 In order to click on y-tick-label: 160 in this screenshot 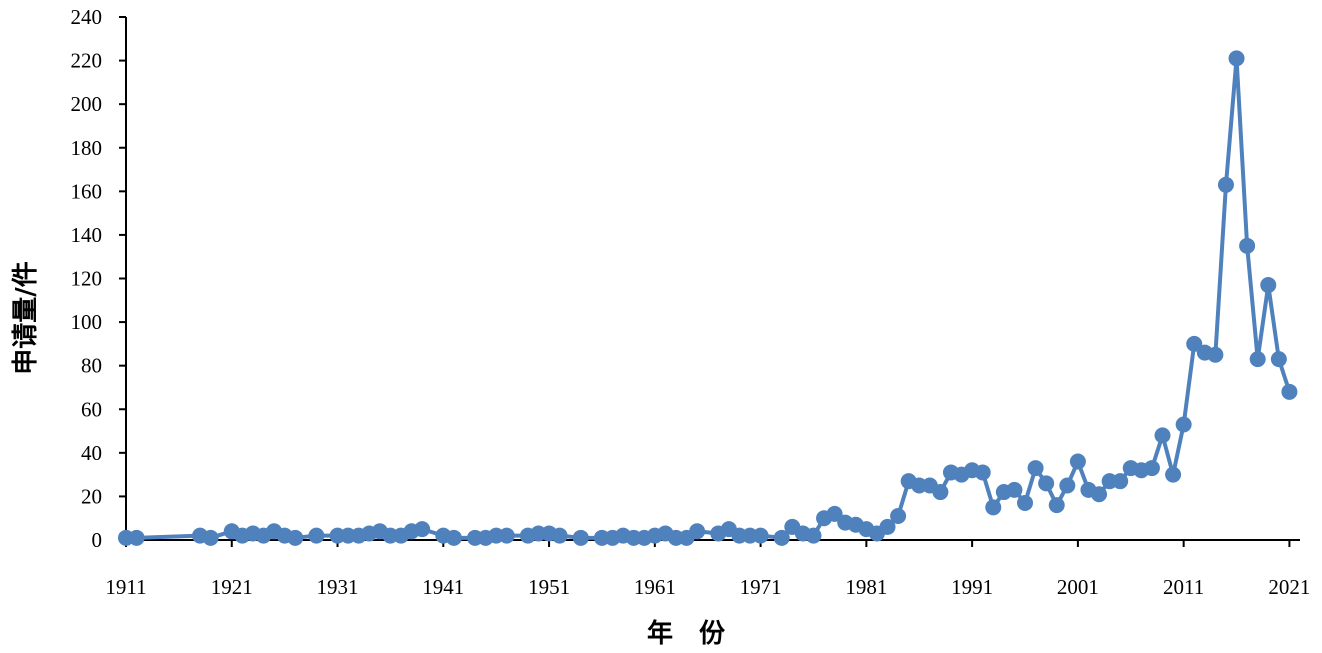, I will do `click(87, 191)`.